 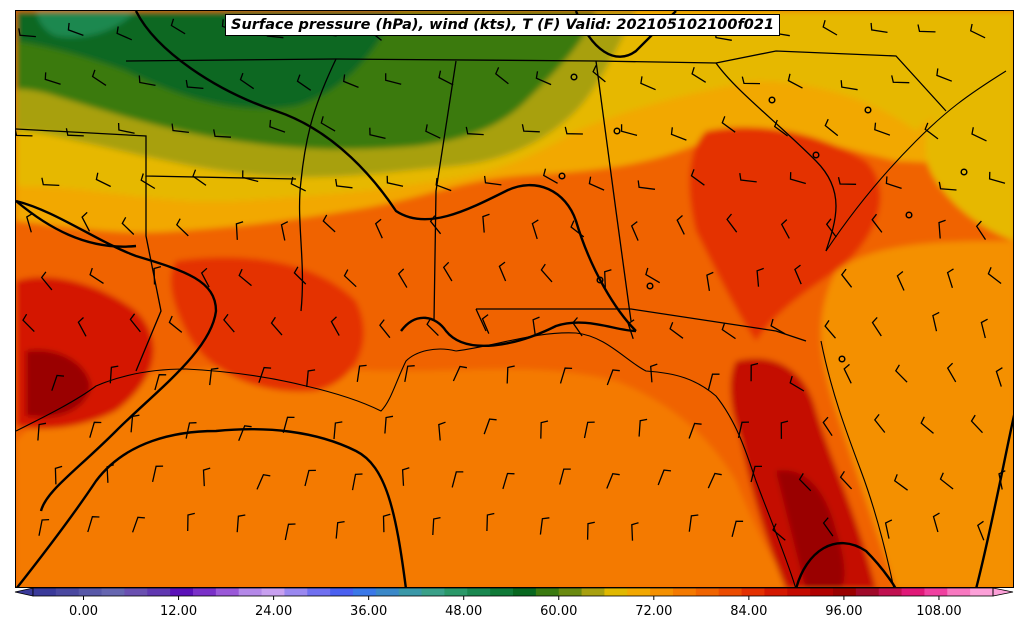 What do you see at coordinates (231, 60) in the screenshot?
I see `border-ar-north` at bounding box center [231, 60].